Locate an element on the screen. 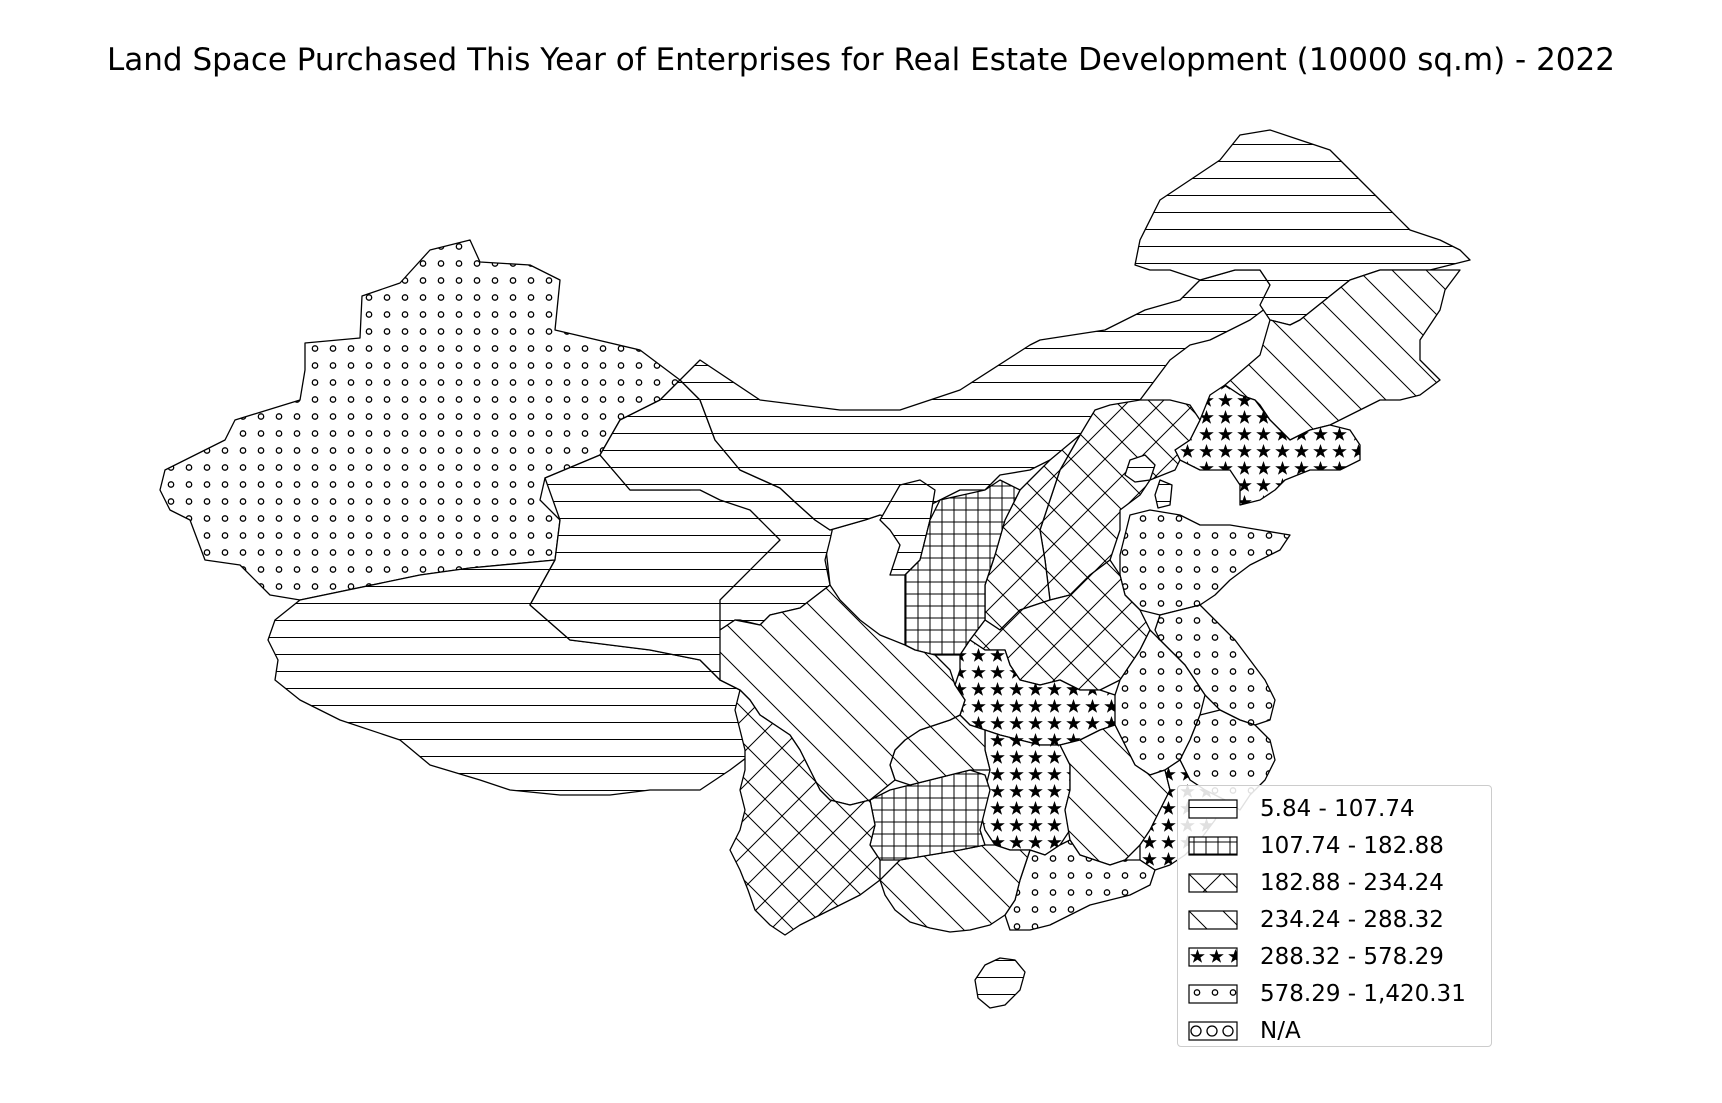  region-hainan is located at coordinates (1000, 983).